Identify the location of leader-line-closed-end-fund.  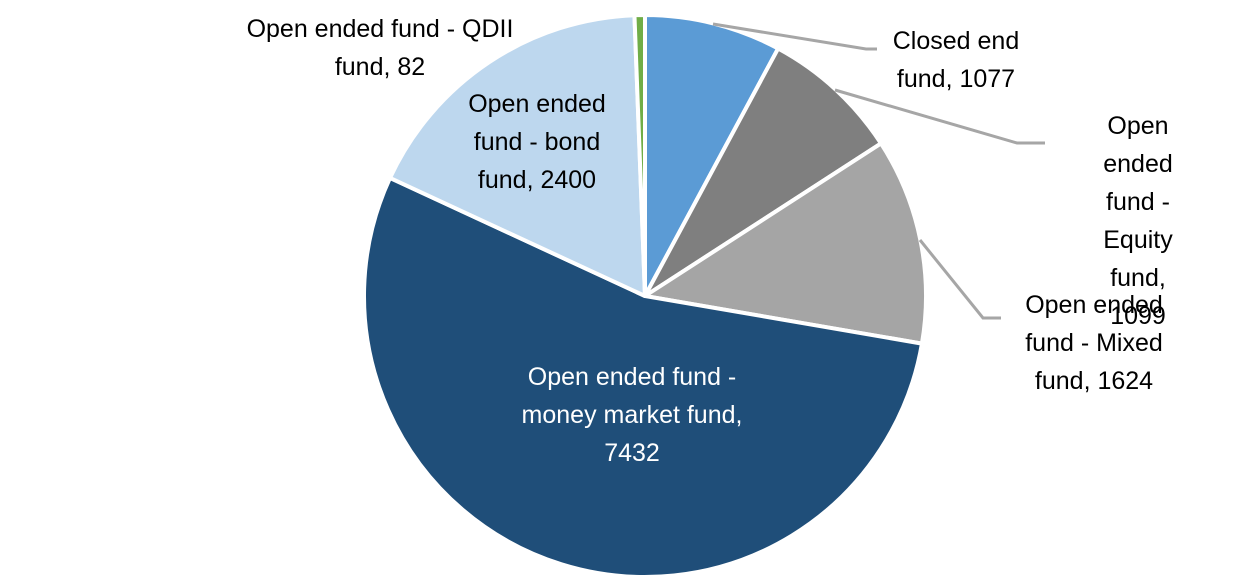
(794, 36).